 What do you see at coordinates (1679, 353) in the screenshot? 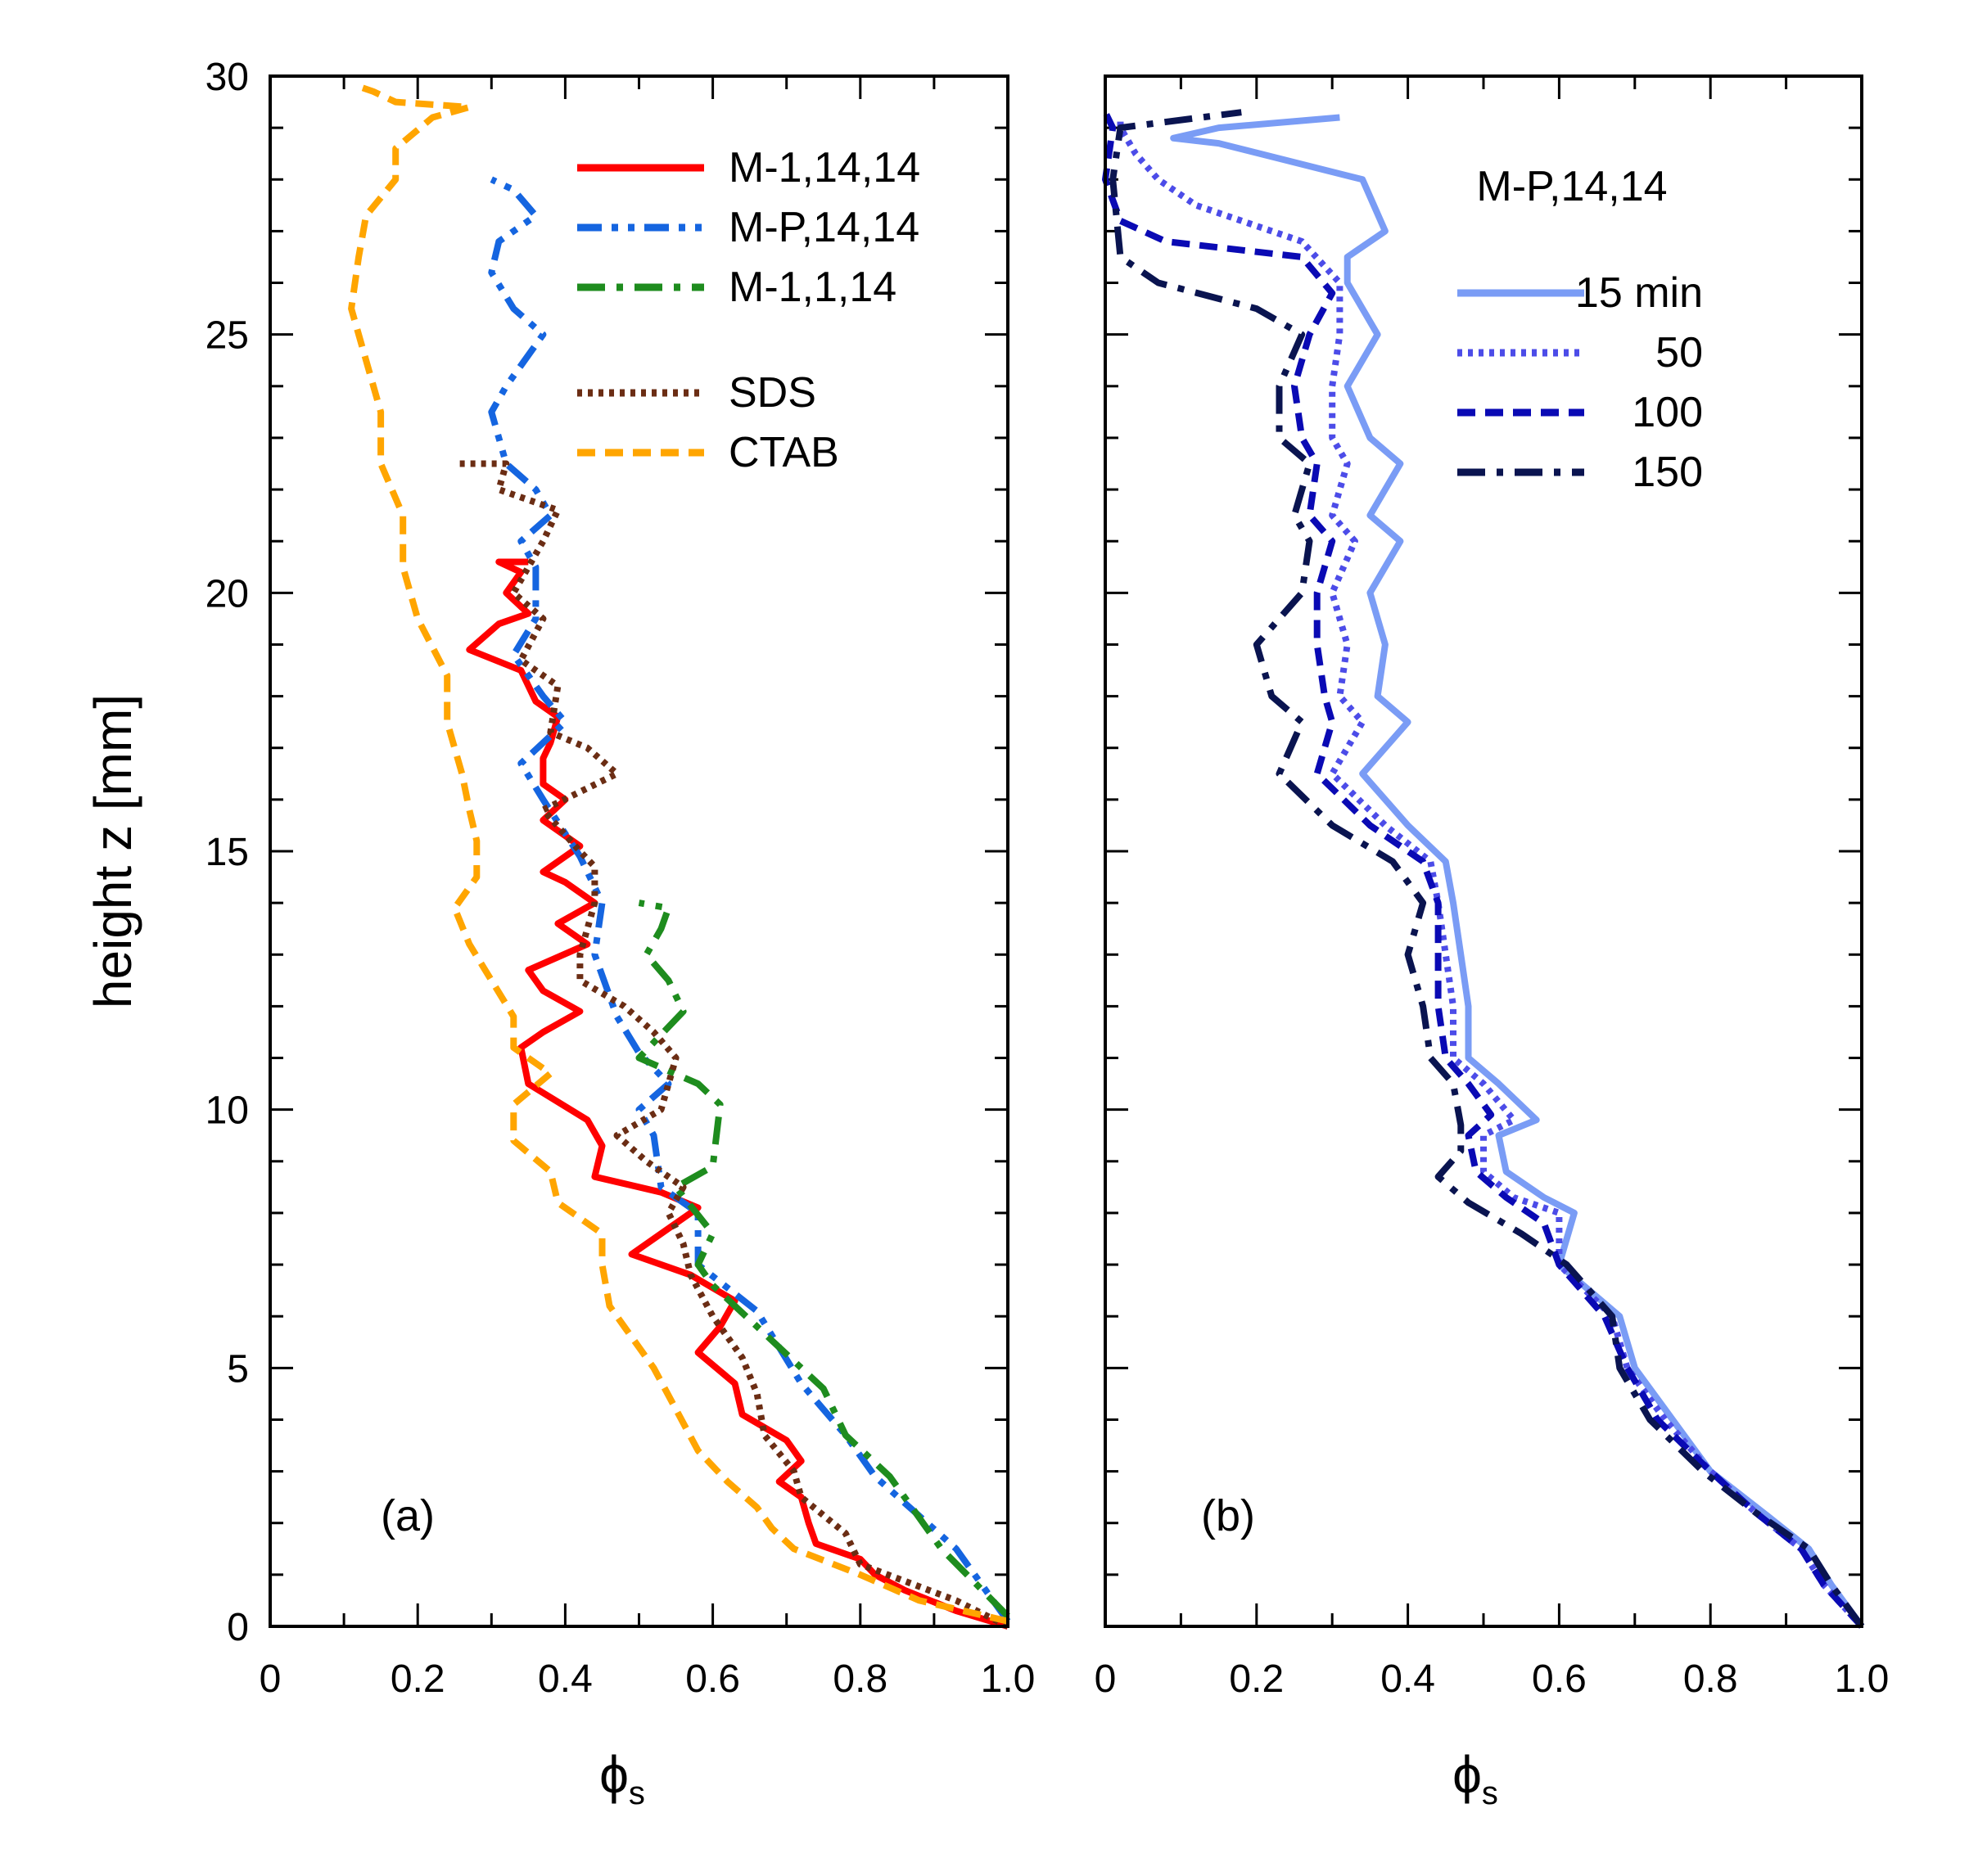
I see `legend-label: 50` at bounding box center [1679, 353].